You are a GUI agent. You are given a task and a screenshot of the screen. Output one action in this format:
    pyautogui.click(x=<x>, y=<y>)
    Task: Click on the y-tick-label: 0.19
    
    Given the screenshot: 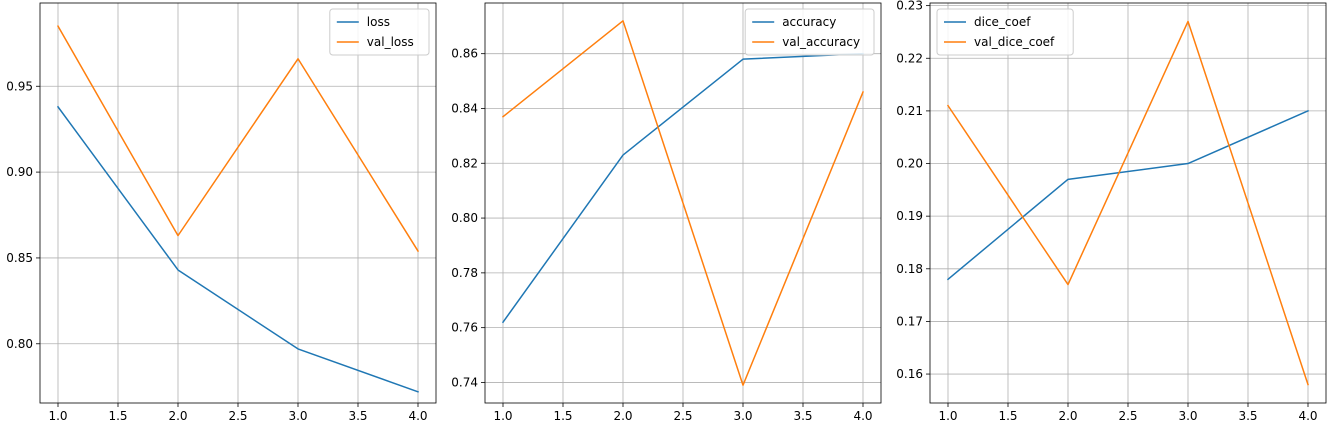 What is the action you would take?
    pyautogui.click(x=909, y=216)
    